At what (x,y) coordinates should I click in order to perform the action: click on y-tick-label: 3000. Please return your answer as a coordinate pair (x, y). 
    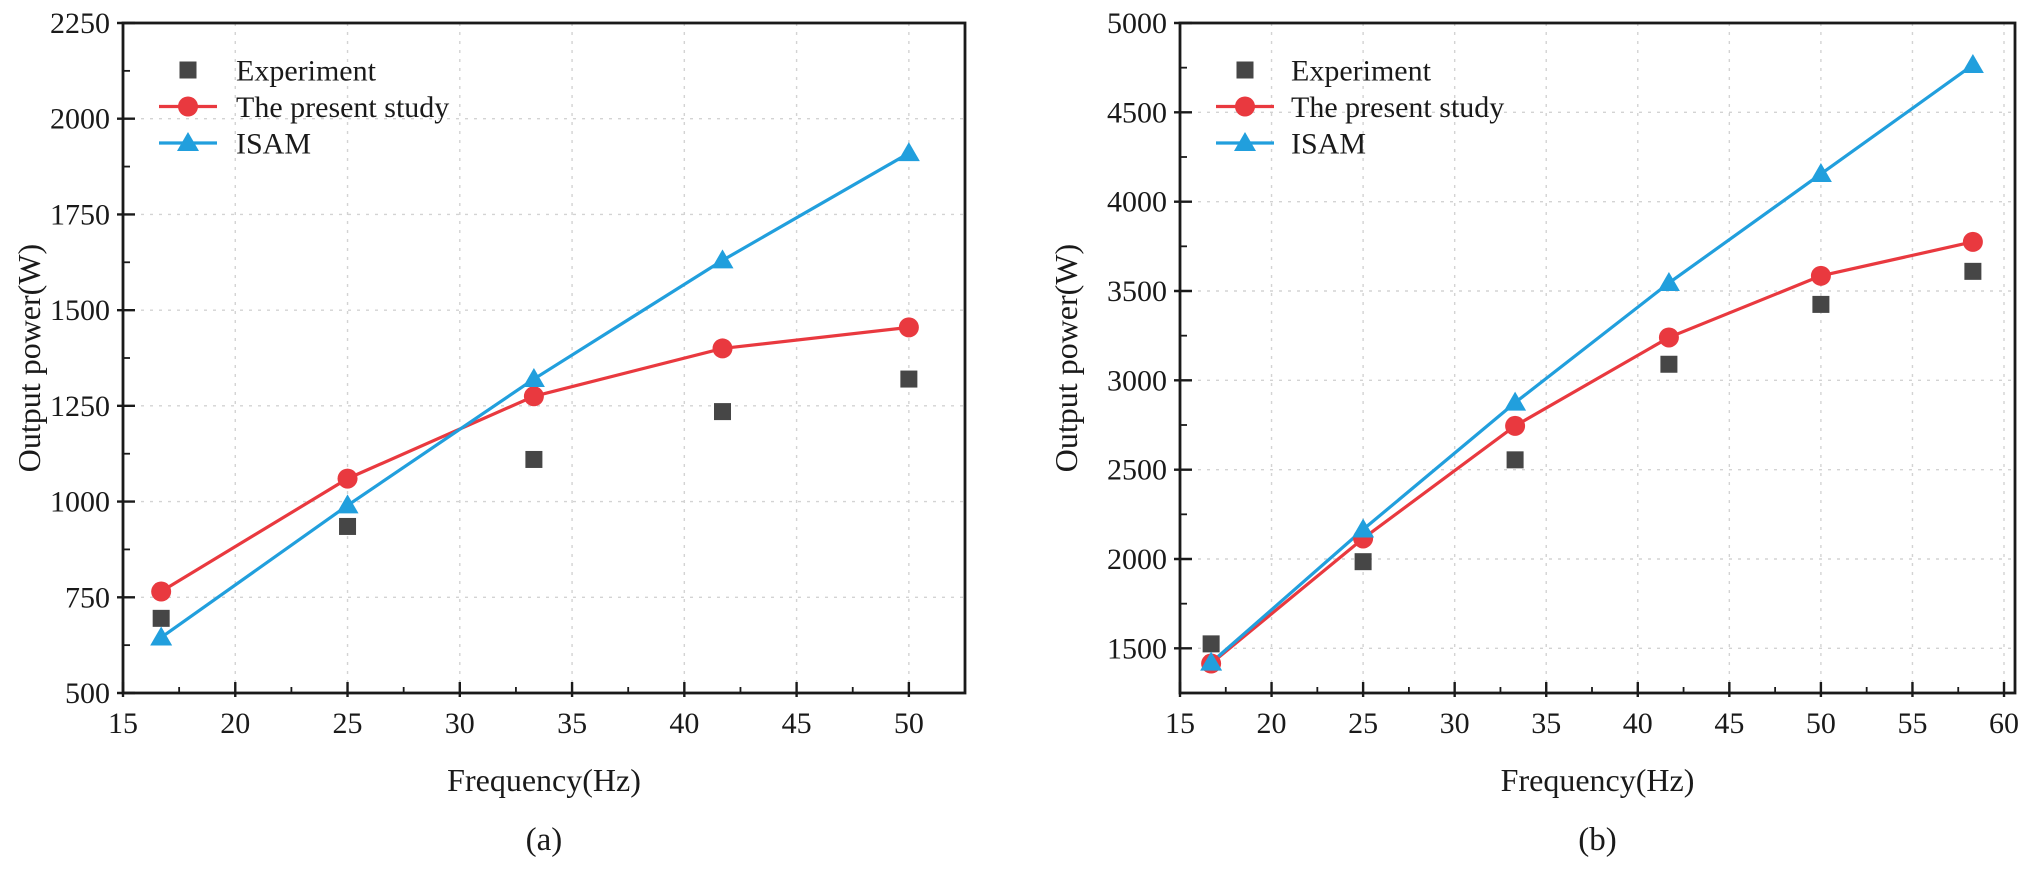
    Looking at the image, I should click on (1137, 380).